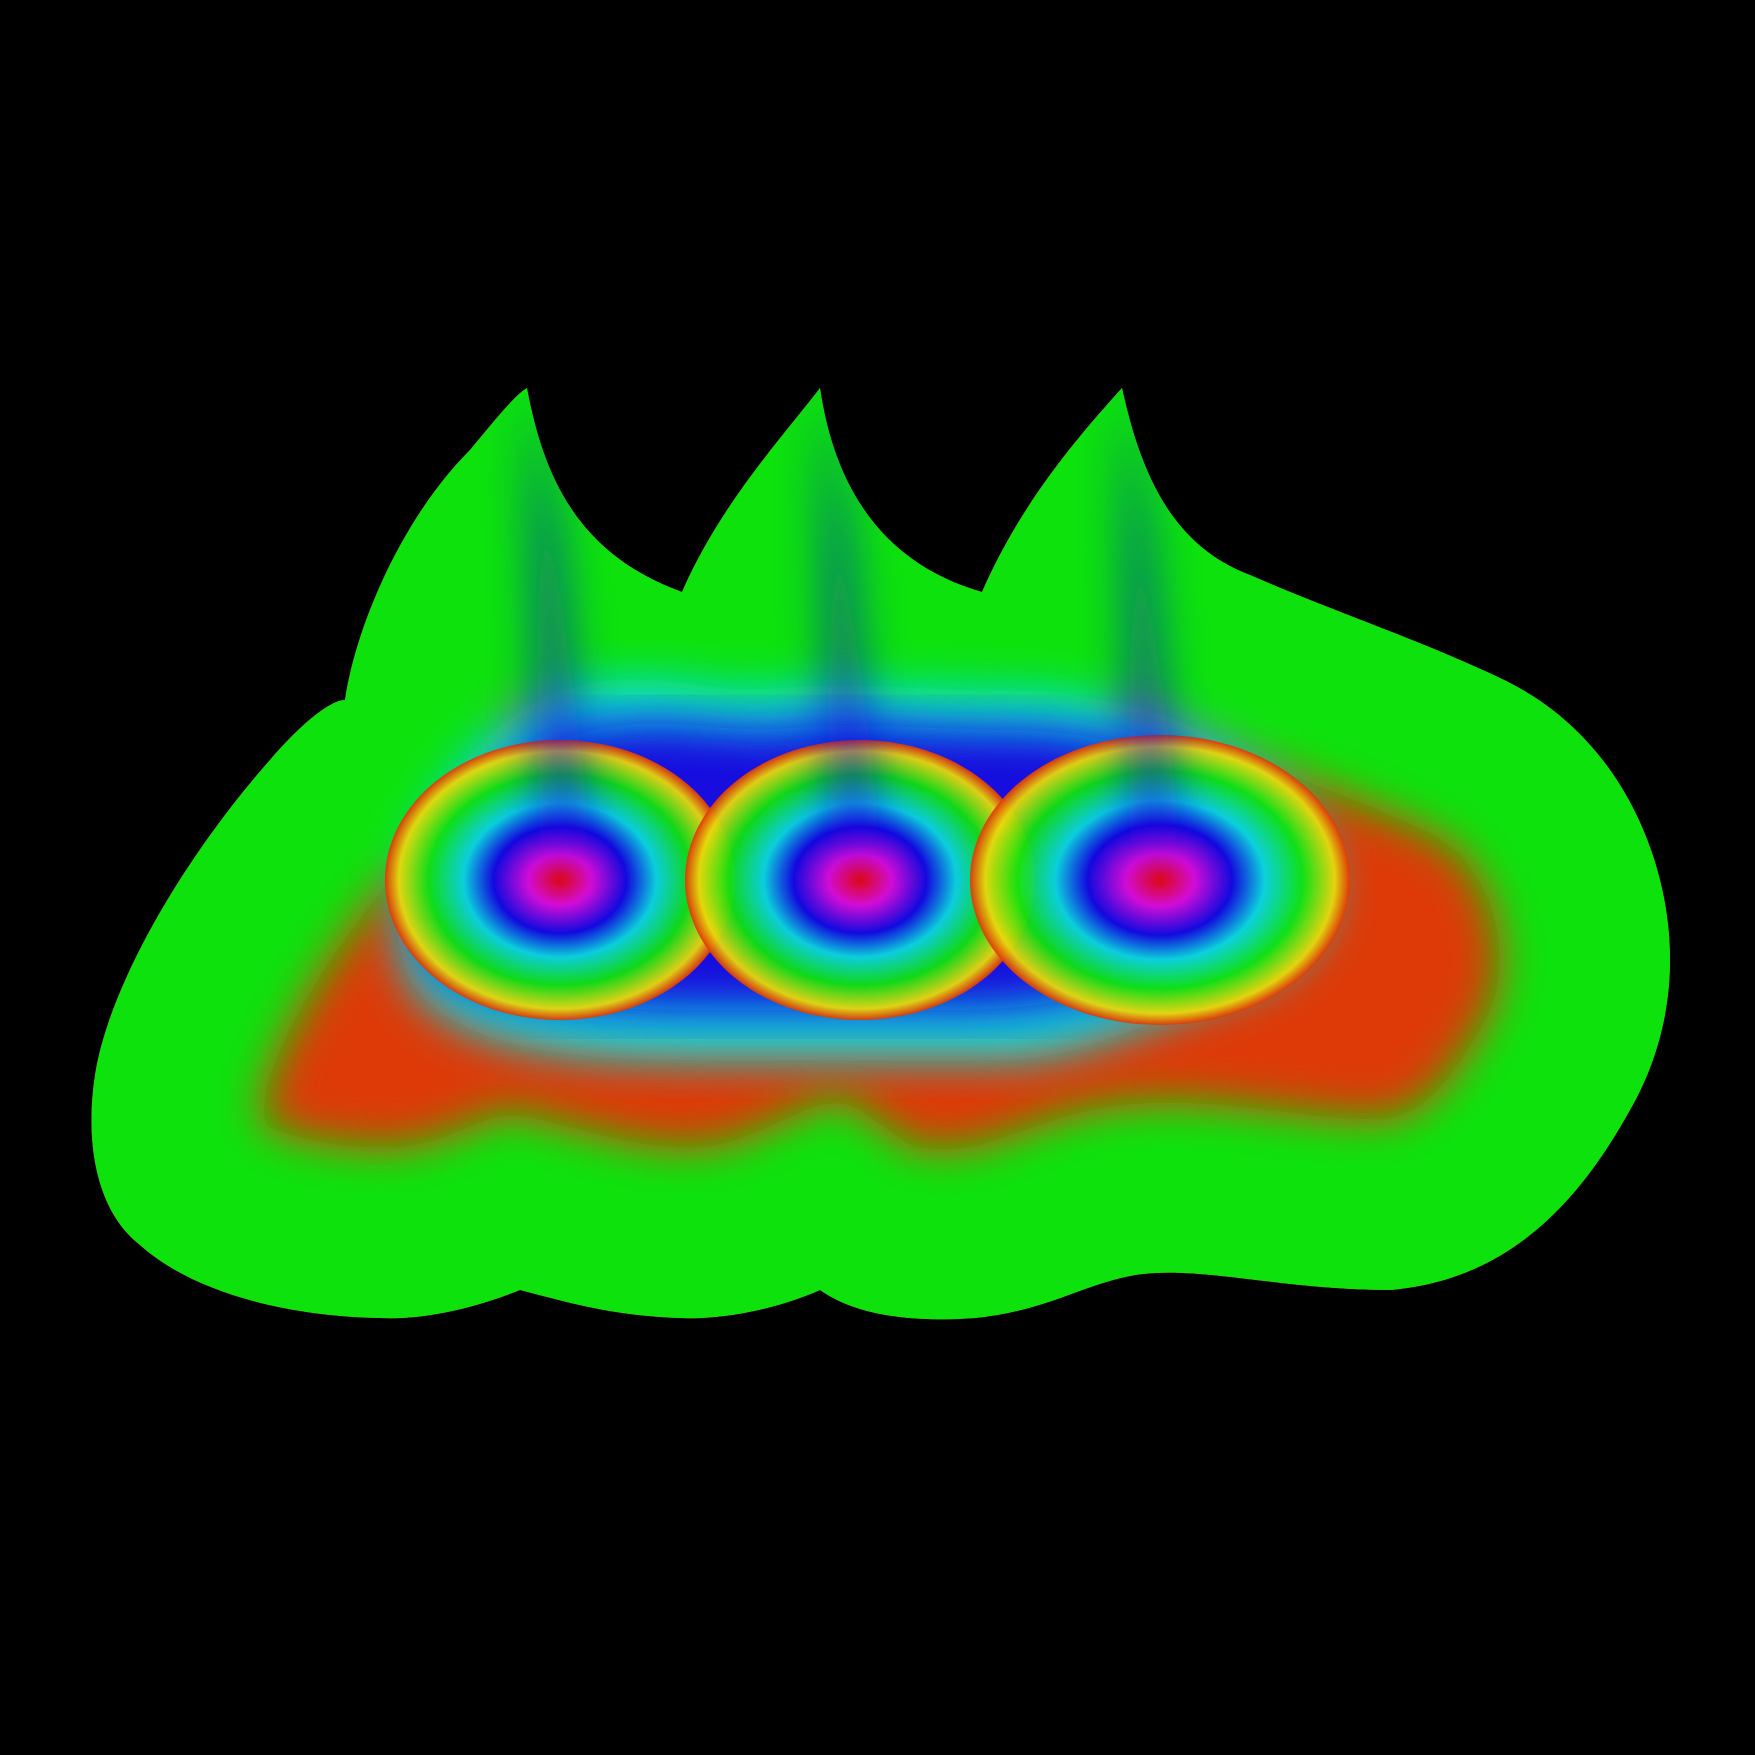  What do you see at coordinates (860, 880) in the screenshot?
I see `lobe-middle` at bounding box center [860, 880].